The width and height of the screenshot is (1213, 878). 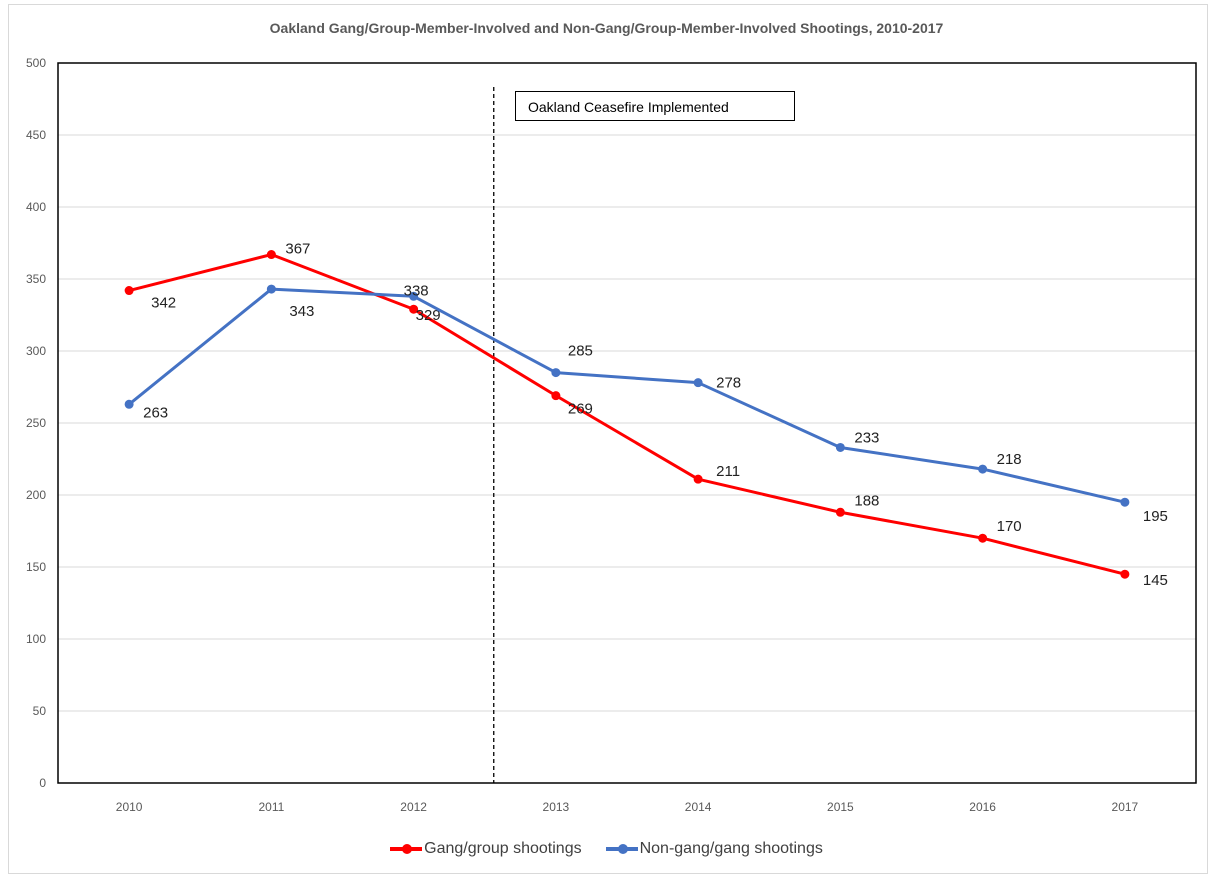 I want to click on data-label: 338, so click(x=416, y=290).